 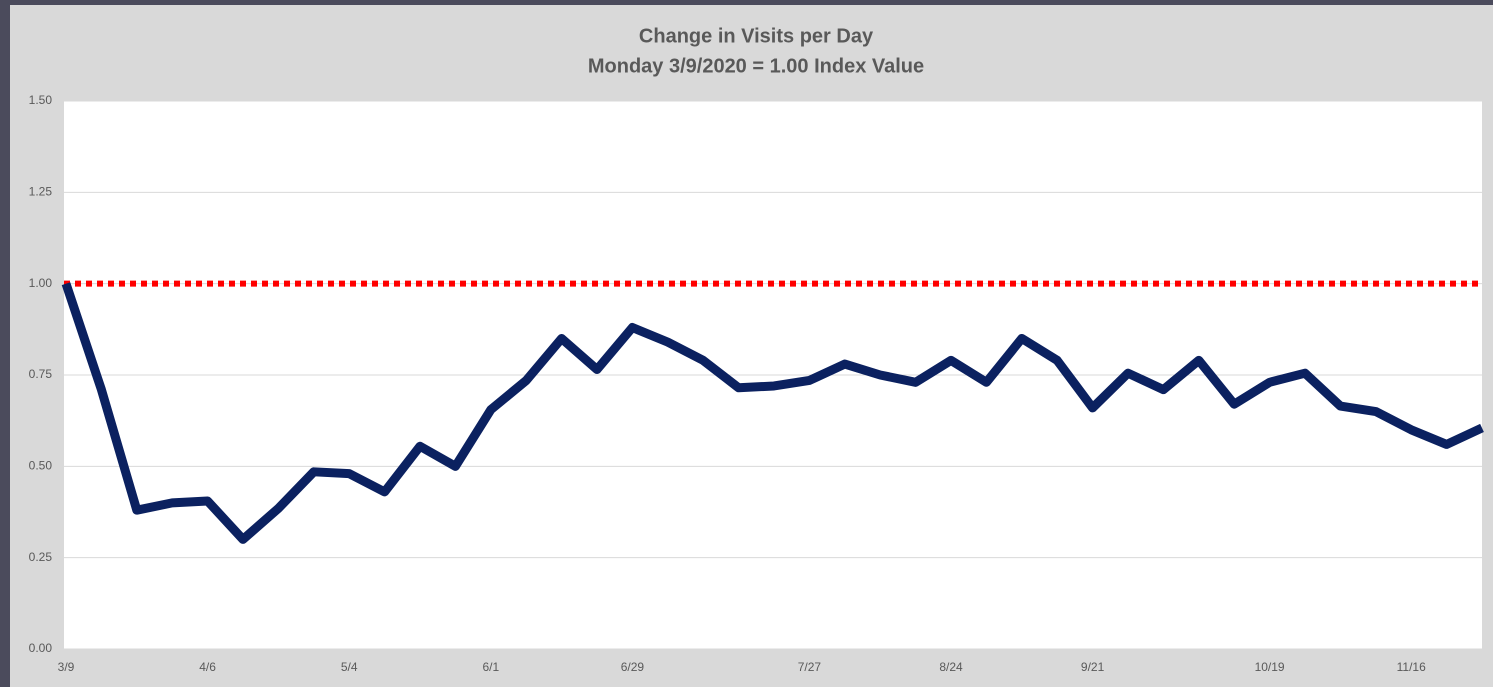 What do you see at coordinates (41, 466) in the screenshot?
I see `y-tick-label: 0.50` at bounding box center [41, 466].